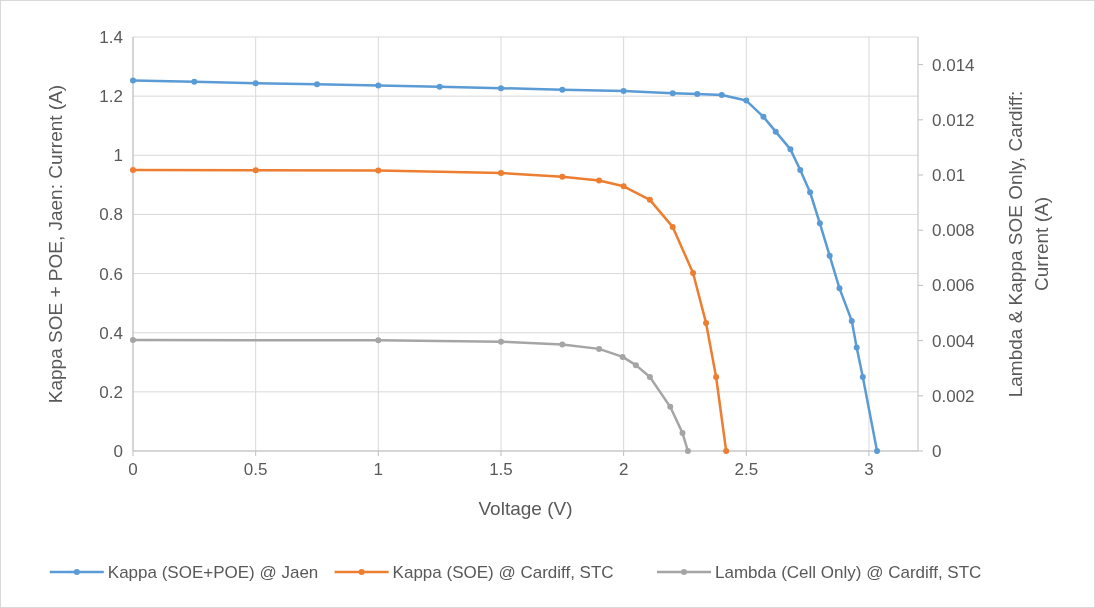 This screenshot has width=1095, height=608. What do you see at coordinates (111, 392) in the screenshot?
I see `y-tick-label: 0.2` at bounding box center [111, 392].